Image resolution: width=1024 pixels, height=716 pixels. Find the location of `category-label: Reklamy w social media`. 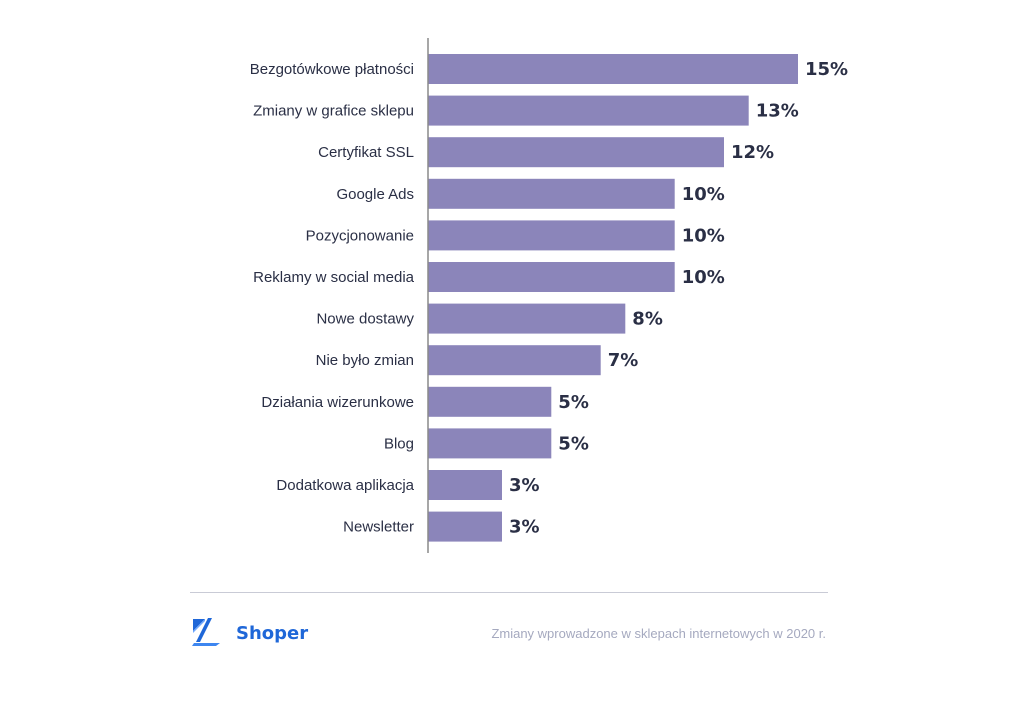

category-label: Reklamy w social media is located at coordinates (334, 277).